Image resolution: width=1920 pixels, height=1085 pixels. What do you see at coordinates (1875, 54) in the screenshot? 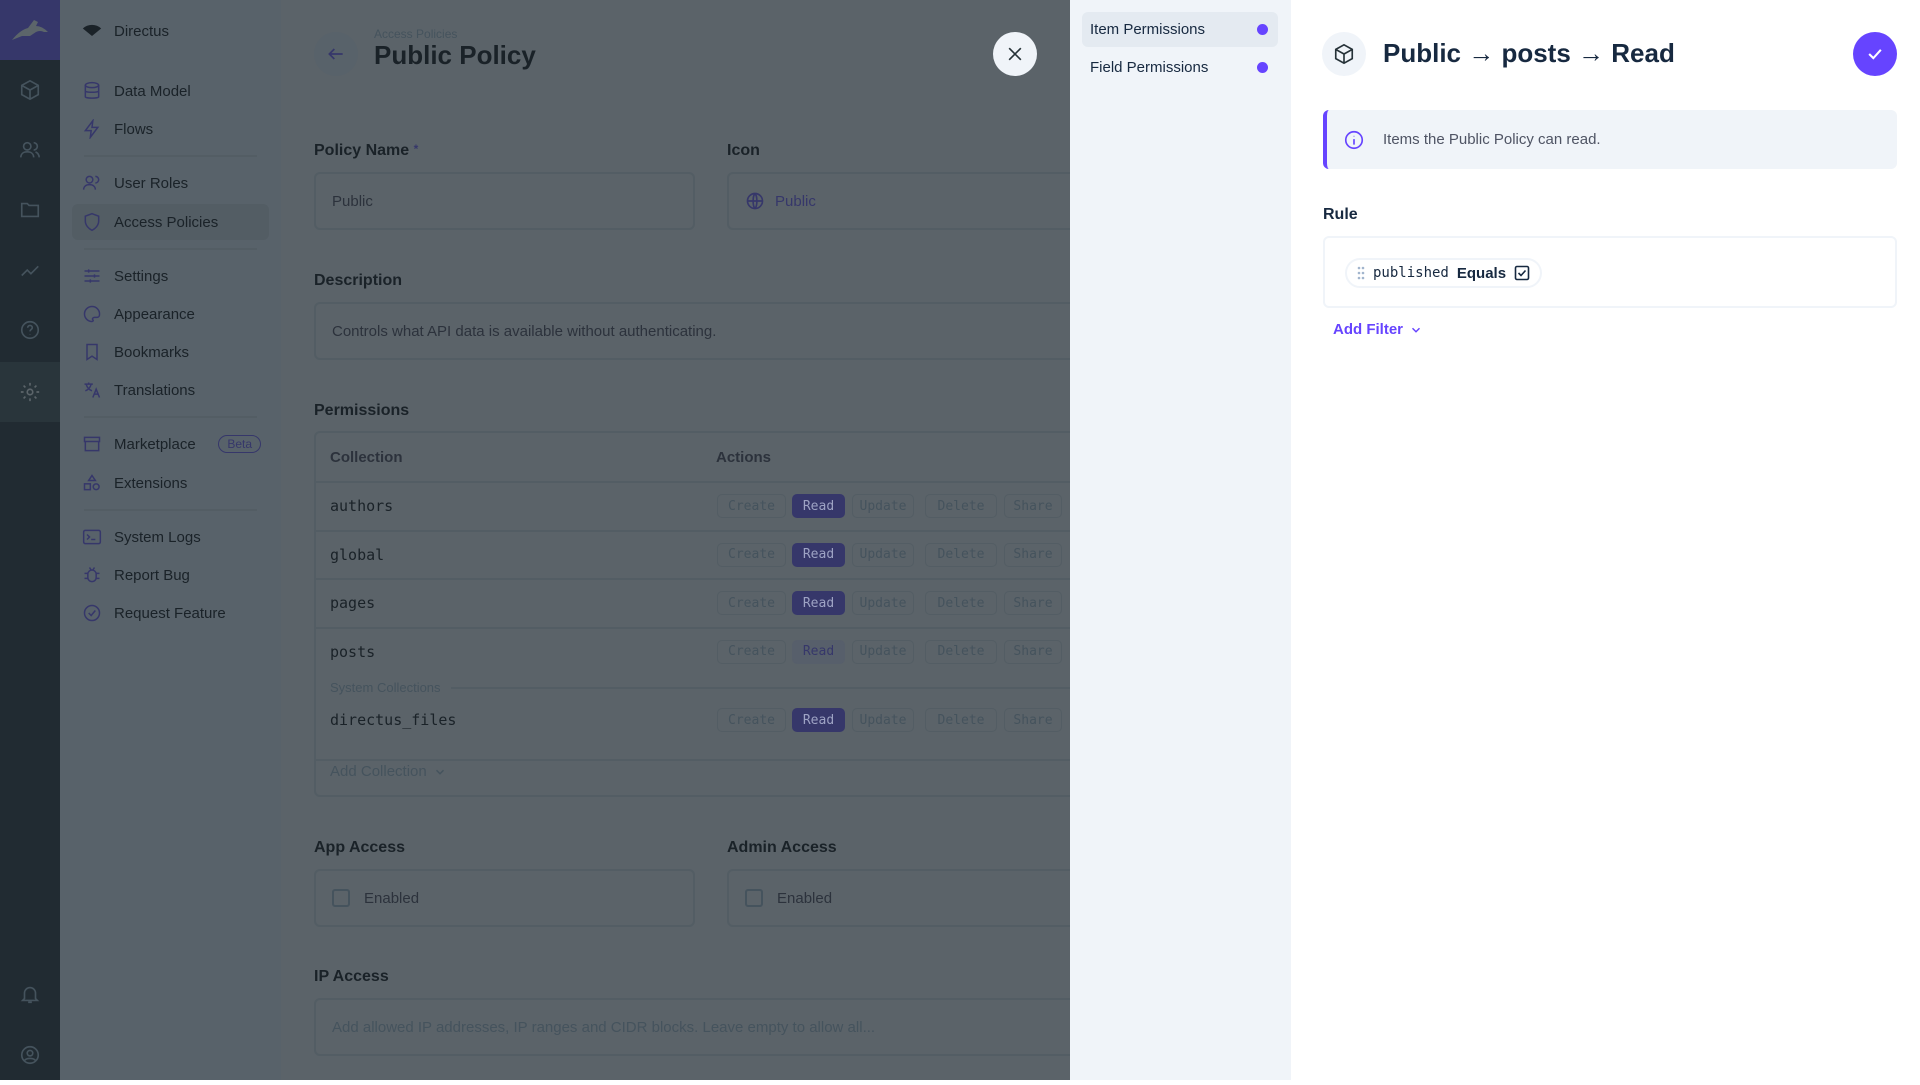
I see `save-button` at bounding box center [1875, 54].